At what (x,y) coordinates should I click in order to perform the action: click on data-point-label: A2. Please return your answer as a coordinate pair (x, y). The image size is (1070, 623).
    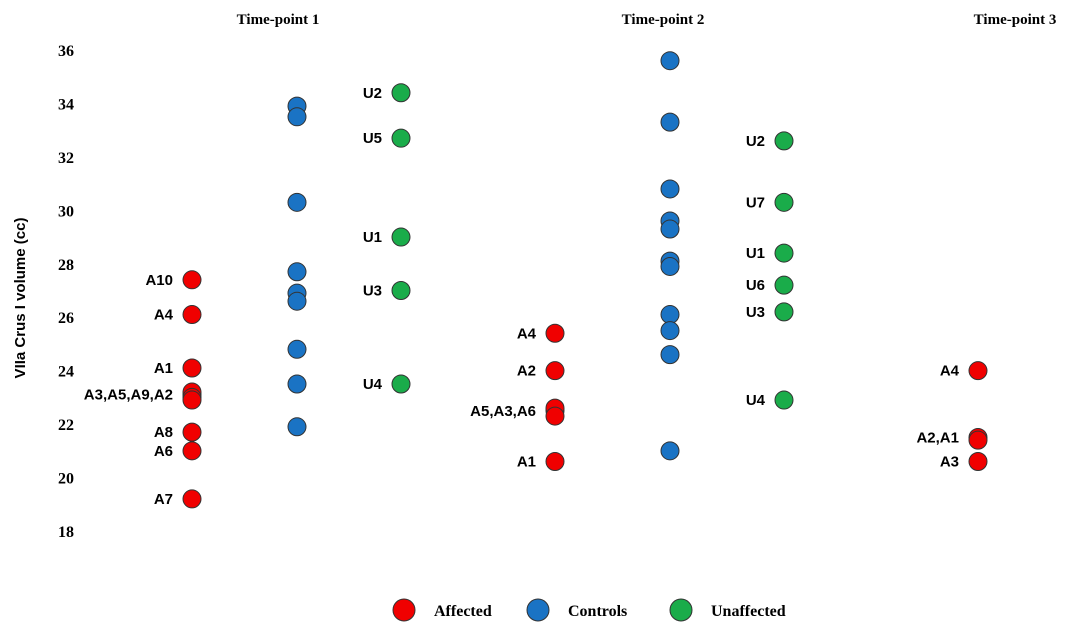
    Looking at the image, I should click on (526, 371).